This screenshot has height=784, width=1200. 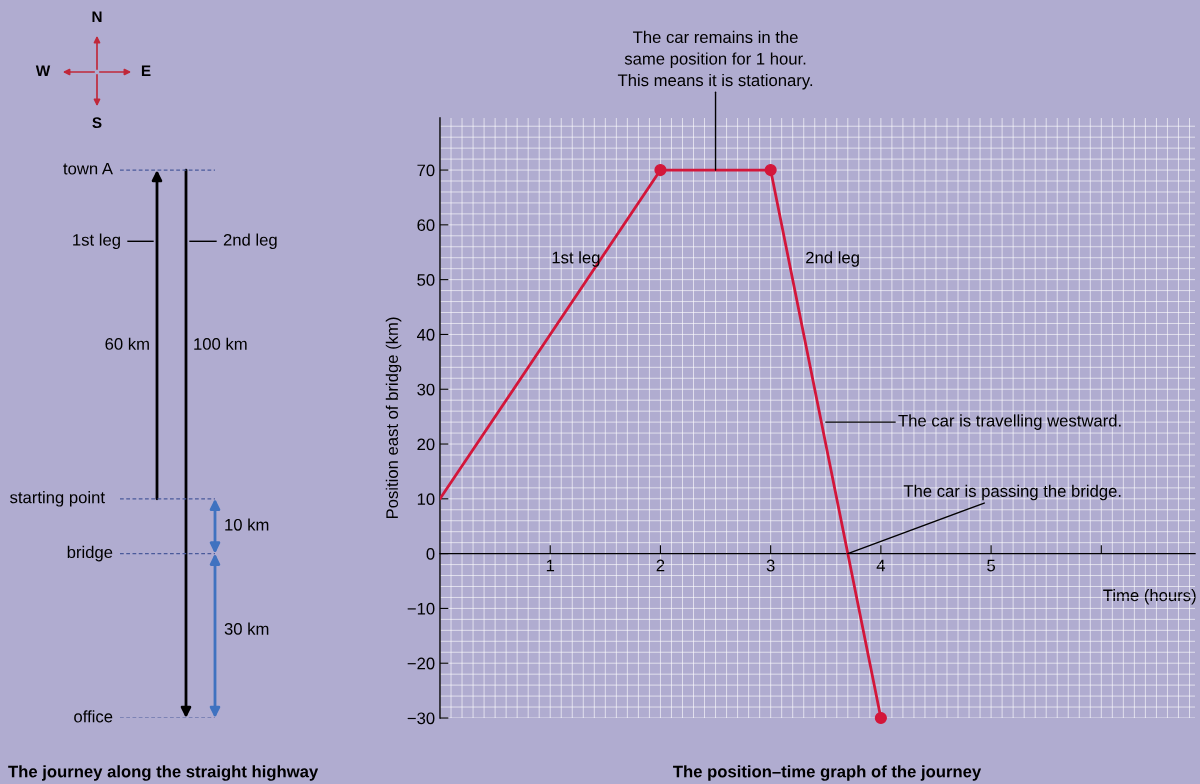 I want to click on text: starting point, so click(x=57, y=499).